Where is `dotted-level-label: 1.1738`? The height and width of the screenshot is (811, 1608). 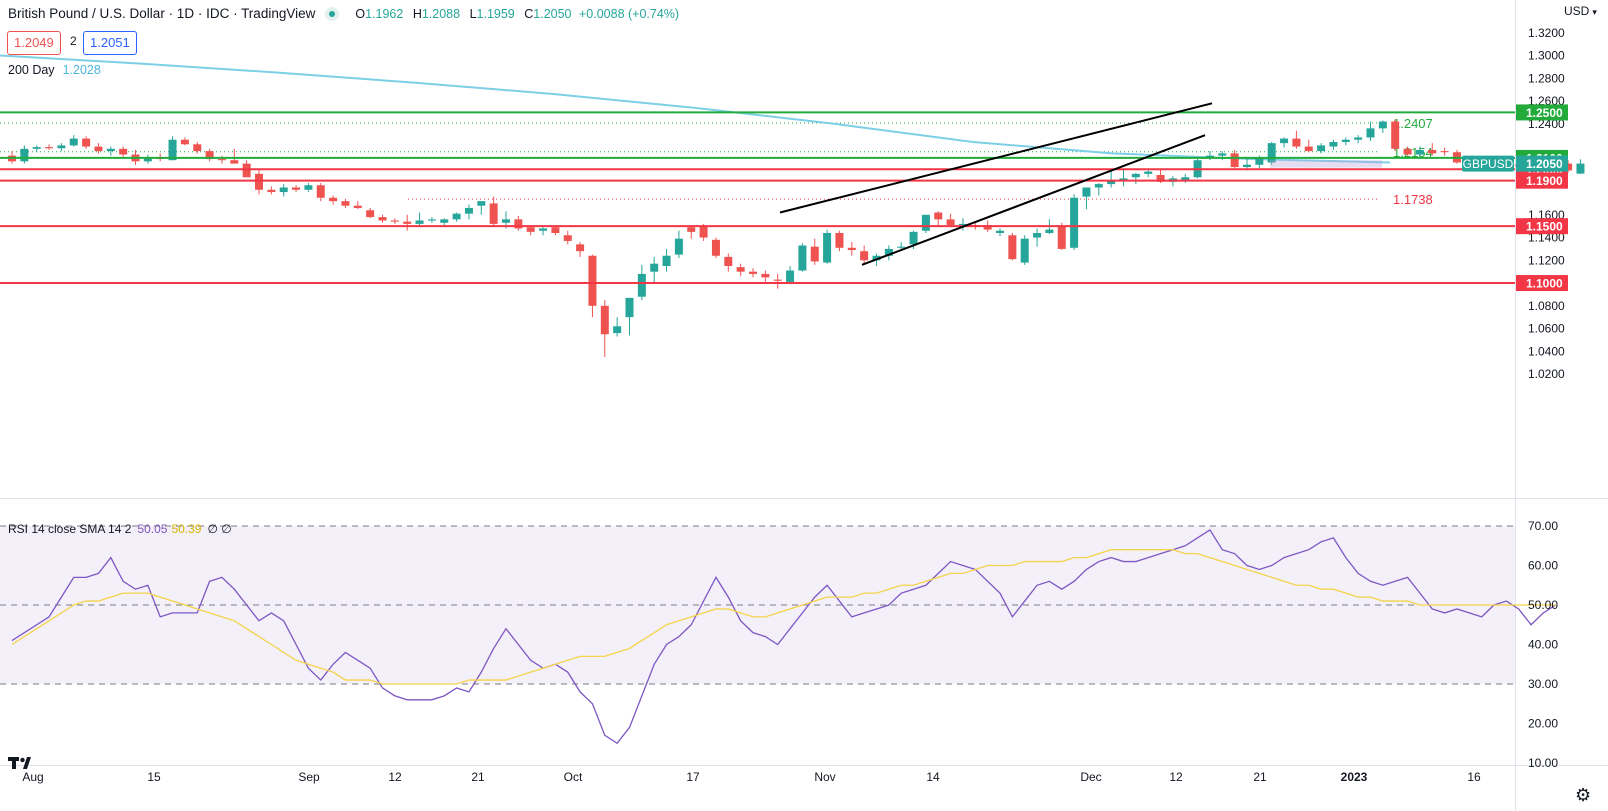
dotted-level-label: 1.1738 is located at coordinates (1413, 199).